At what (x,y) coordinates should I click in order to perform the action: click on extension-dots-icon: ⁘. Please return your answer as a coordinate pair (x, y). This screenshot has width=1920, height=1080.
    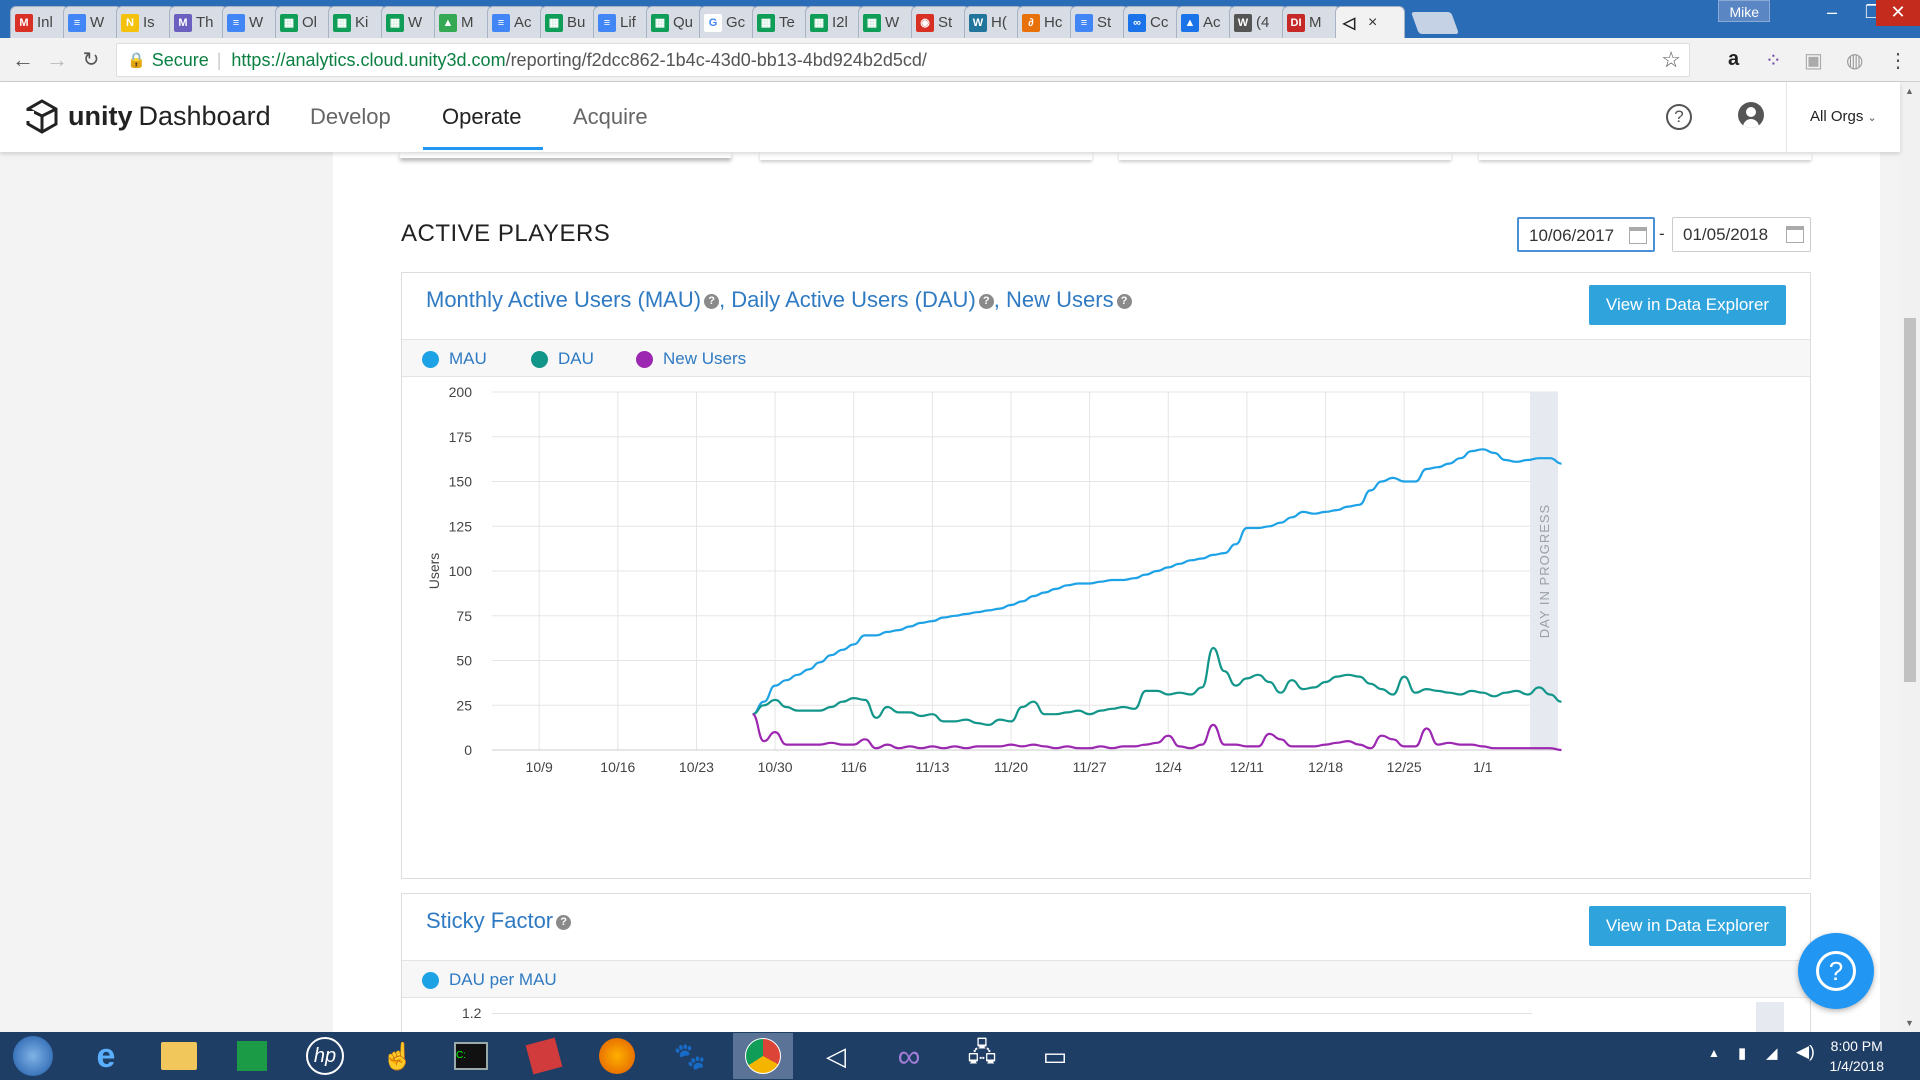
    Looking at the image, I should click on (1773, 61).